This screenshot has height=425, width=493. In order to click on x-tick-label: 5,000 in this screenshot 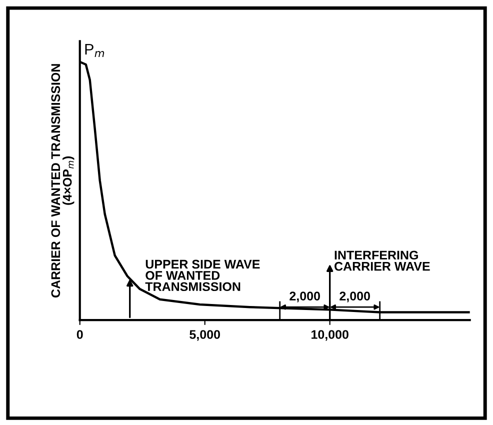, I will do `click(205, 335)`.